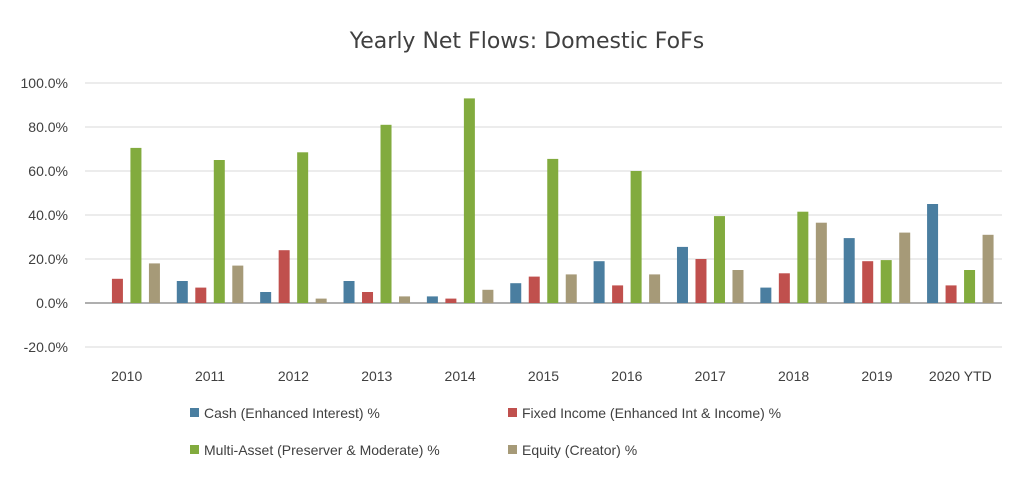 Image resolution: width=1024 pixels, height=484 pixels. I want to click on bar-4-2019, so click(905, 267).